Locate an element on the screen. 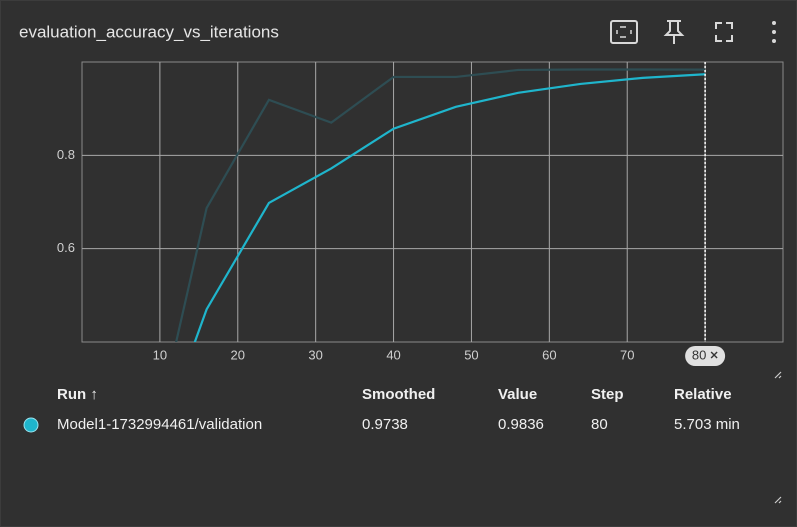  y-tick-label: 0.8 is located at coordinates (66, 154).